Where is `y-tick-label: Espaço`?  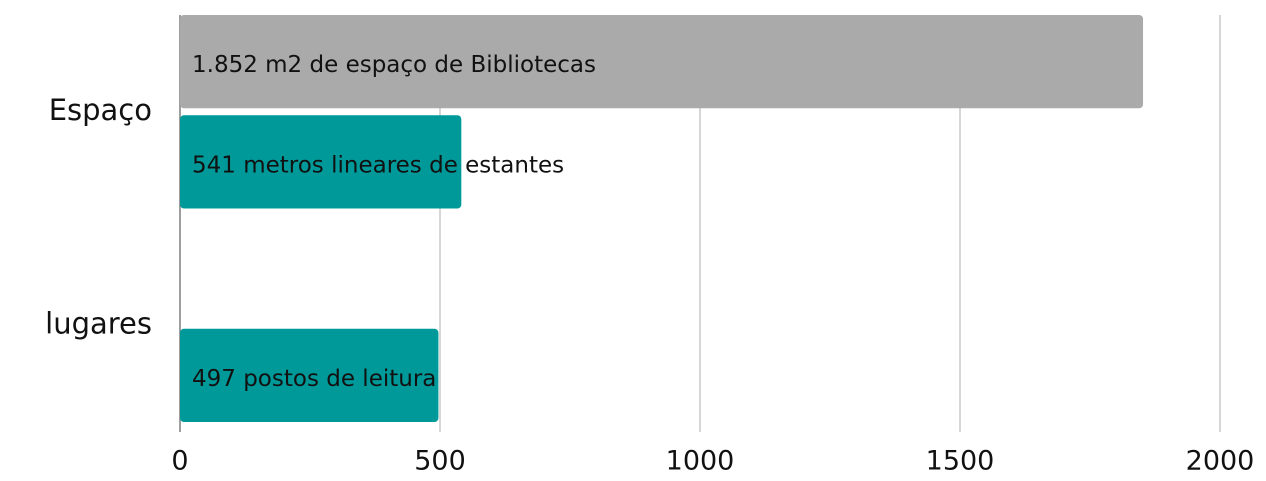
y-tick-label: Espaço is located at coordinates (100, 110).